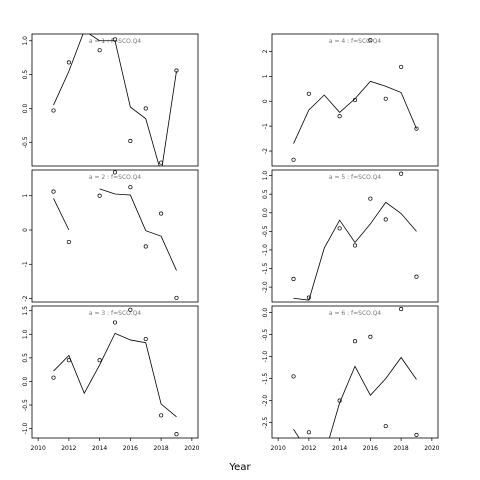  What do you see at coordinates (278, 448) in the screenshot?
I see `x-tick-label: 2010` at bounding box center [278, 448].